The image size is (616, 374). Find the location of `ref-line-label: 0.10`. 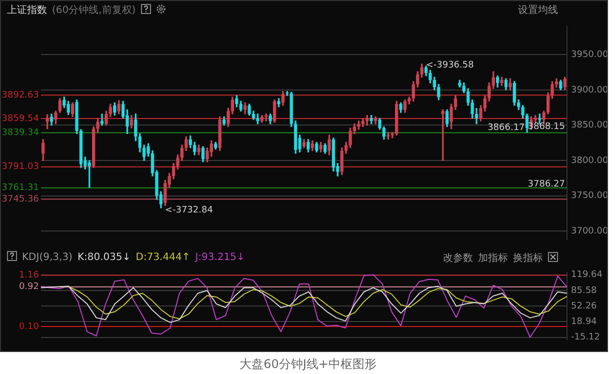

ref-line-label: 0.10 is located at coordinates (29, 327).